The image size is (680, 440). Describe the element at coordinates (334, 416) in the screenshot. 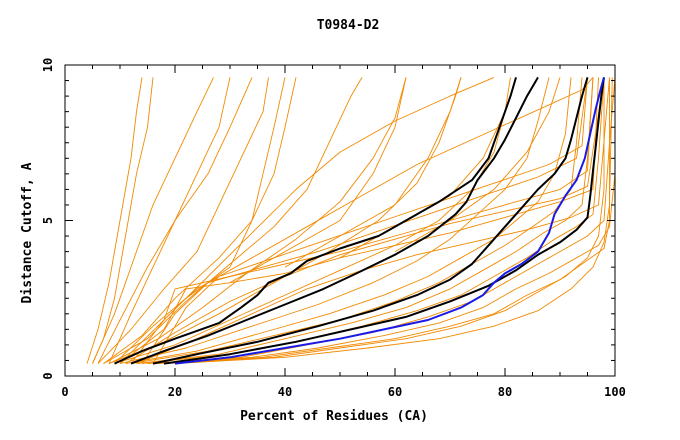

I see `x-axis-label: Percent of Residues (CA)` at that location.